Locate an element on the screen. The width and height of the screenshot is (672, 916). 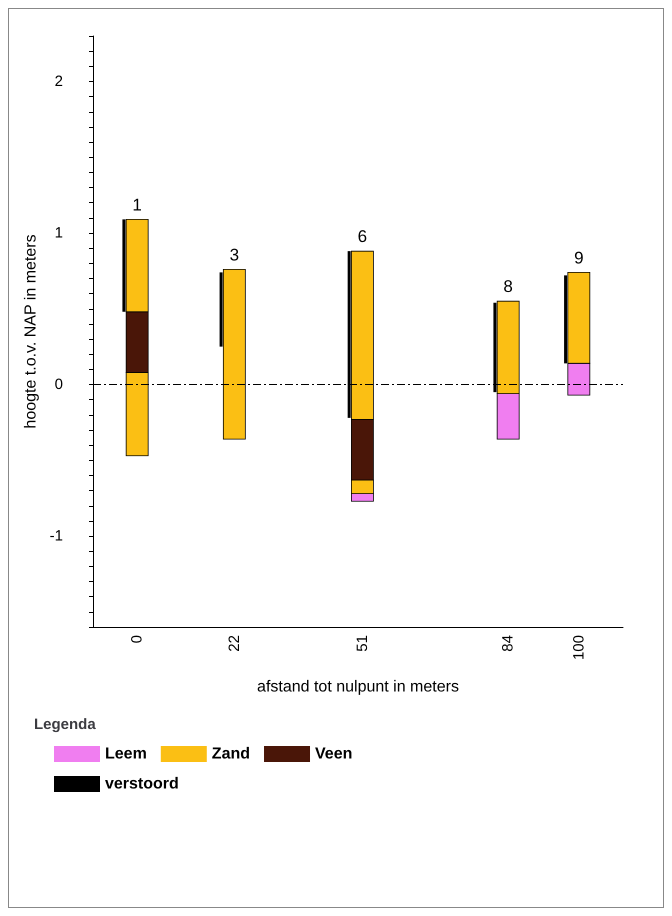
x-tick-label: 22 is located at coordinates (234, 643).